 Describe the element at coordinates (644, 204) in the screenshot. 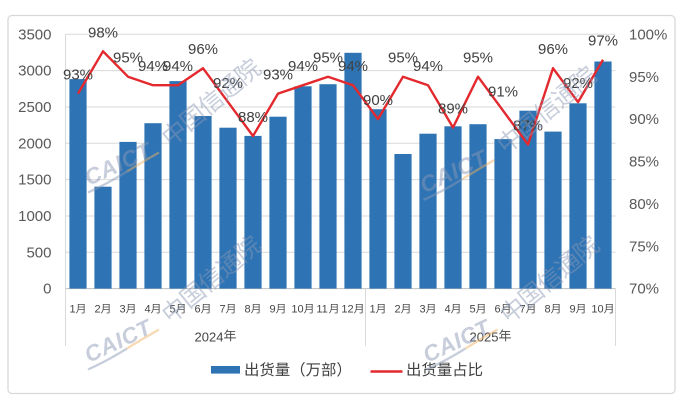

I see `svg-text: 80%` at that location.